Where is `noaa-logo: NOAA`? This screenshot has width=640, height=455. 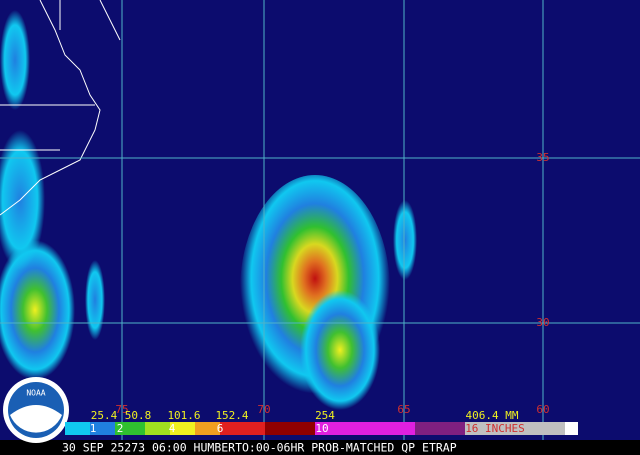
noaa-logo: NOAA is located at coordinates (36, 410).